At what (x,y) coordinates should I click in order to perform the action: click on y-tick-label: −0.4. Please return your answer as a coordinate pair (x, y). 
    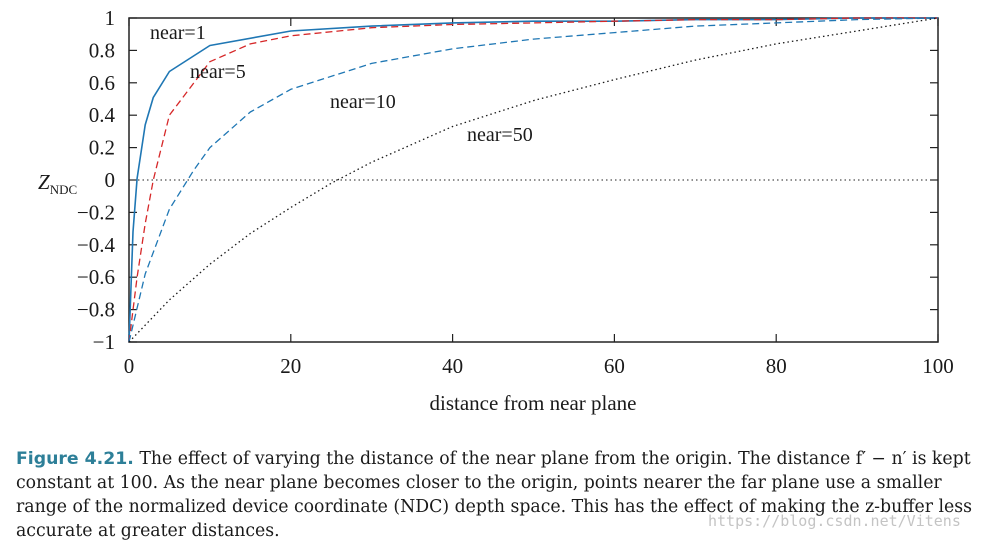
    Looking at the image, I should click on (96, 245).